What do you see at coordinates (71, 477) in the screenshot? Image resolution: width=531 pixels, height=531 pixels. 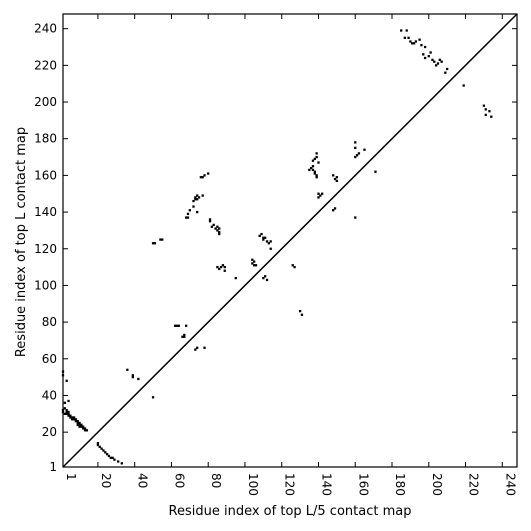 I see `x-tick-label: 1` at bounding box center [71, 477].